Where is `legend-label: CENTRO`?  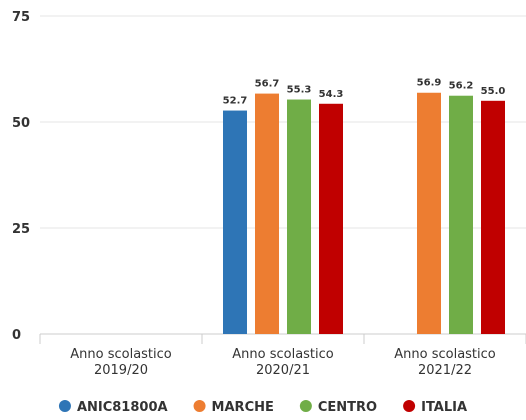
legend-label: CENTRO is located at coordinates (347, 407).